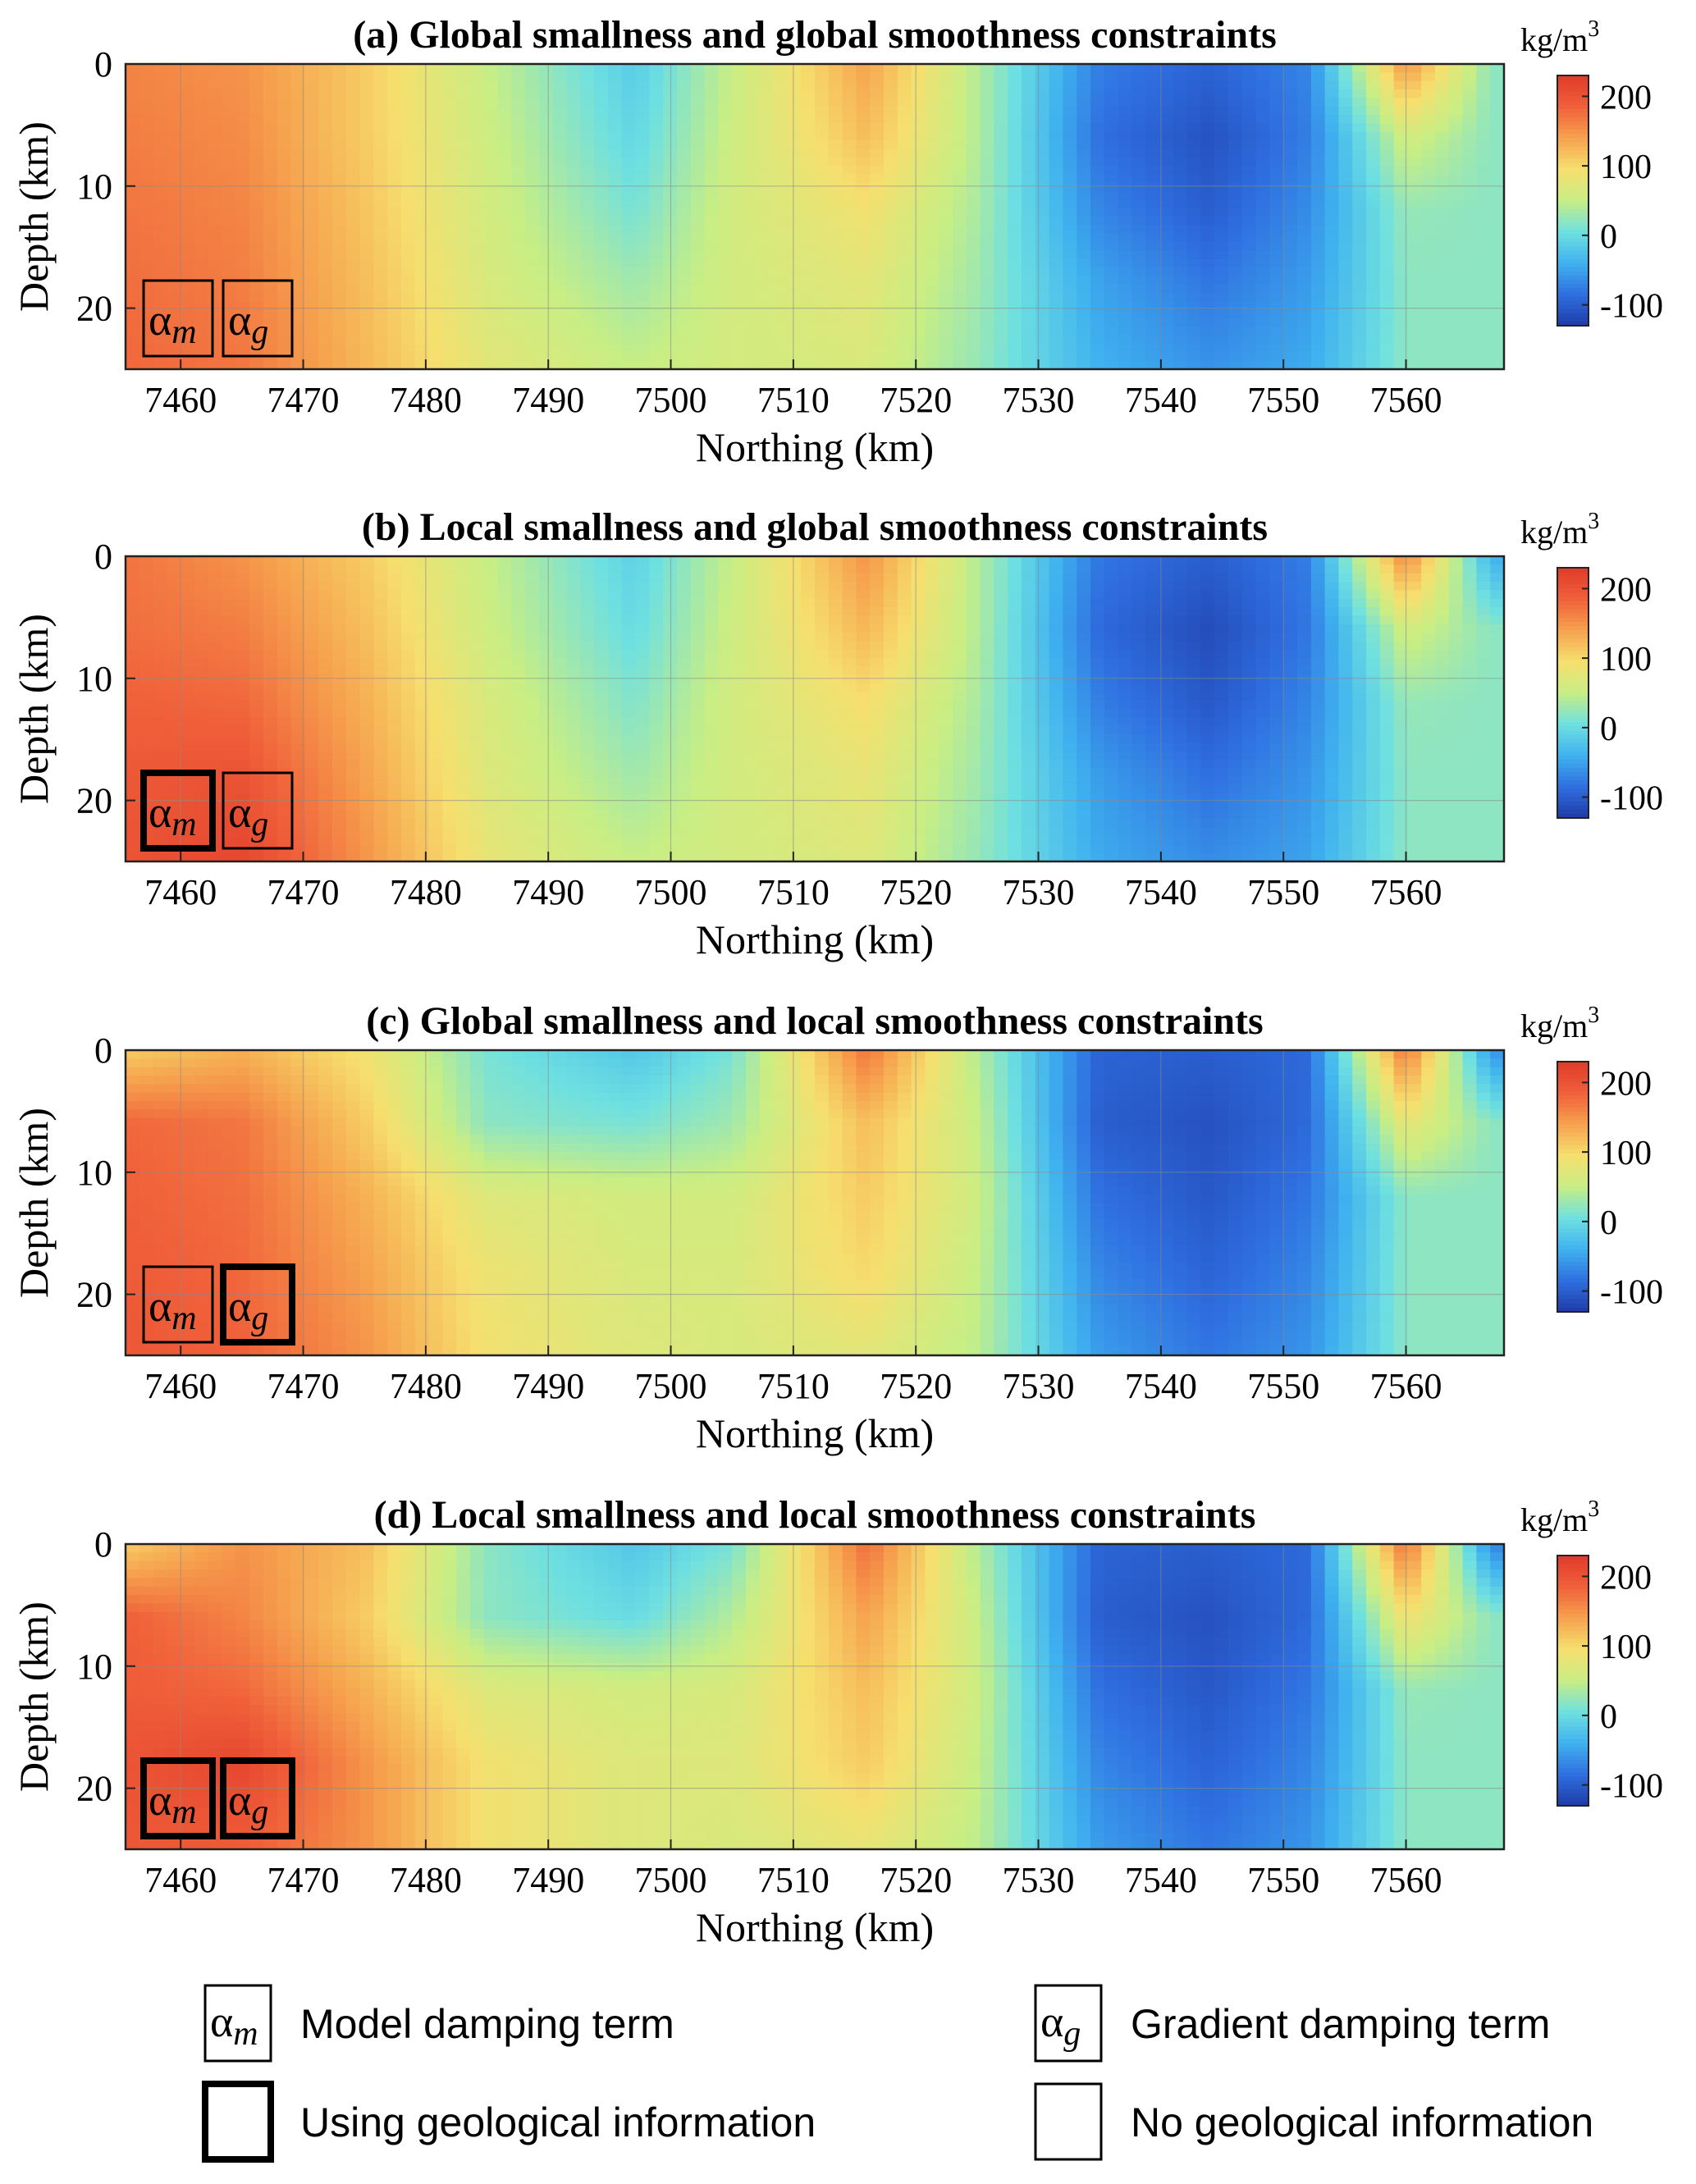  What do you see at coordinates (426, 892) in the screenshot?
I see `x-tick-label: 7480` at bounding box center [426, 892].